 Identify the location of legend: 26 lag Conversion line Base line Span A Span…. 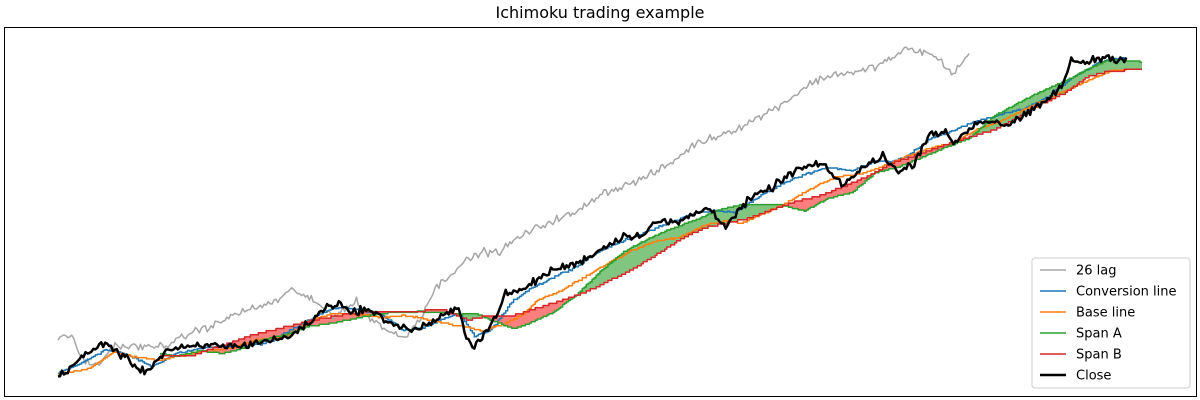
(1111, 323).